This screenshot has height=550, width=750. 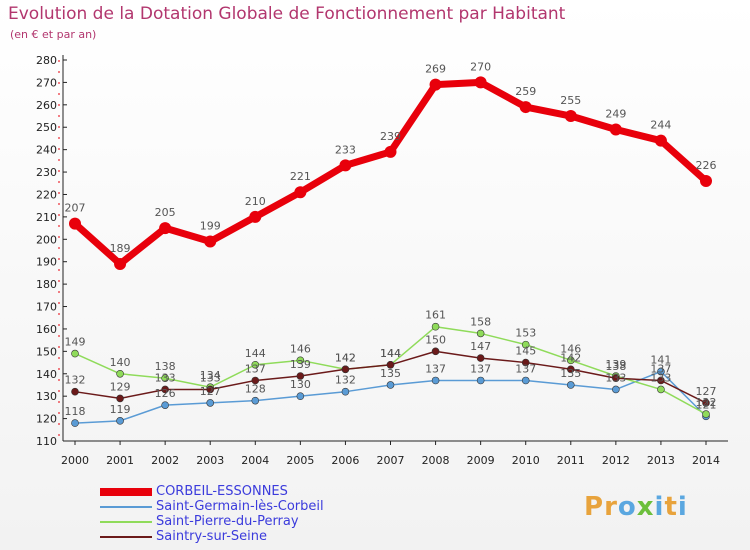 What do you see at coordinates (126, 521) in the screenshot?
I see `legend-swatch-saint-pierre-du-perray` at bounding box center [126, 521].